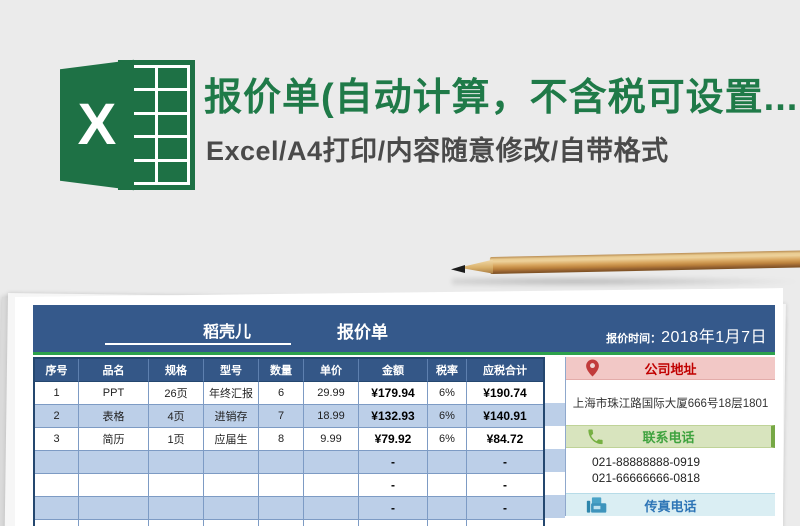 The image size is (800, 526). Describe the element at coordinates (393, 370) in the screenshot. I see `column-header: 金额` at that location.